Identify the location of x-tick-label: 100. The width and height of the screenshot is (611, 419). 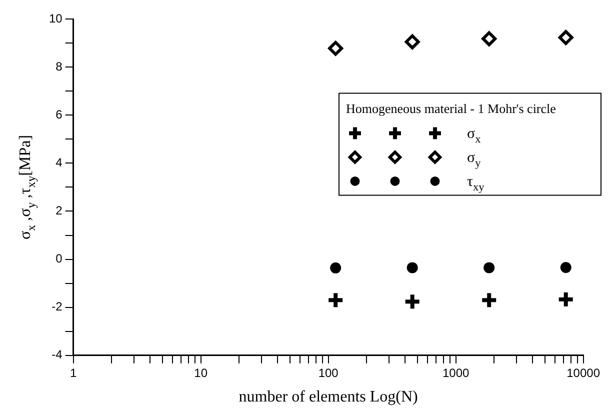
(328, 373).